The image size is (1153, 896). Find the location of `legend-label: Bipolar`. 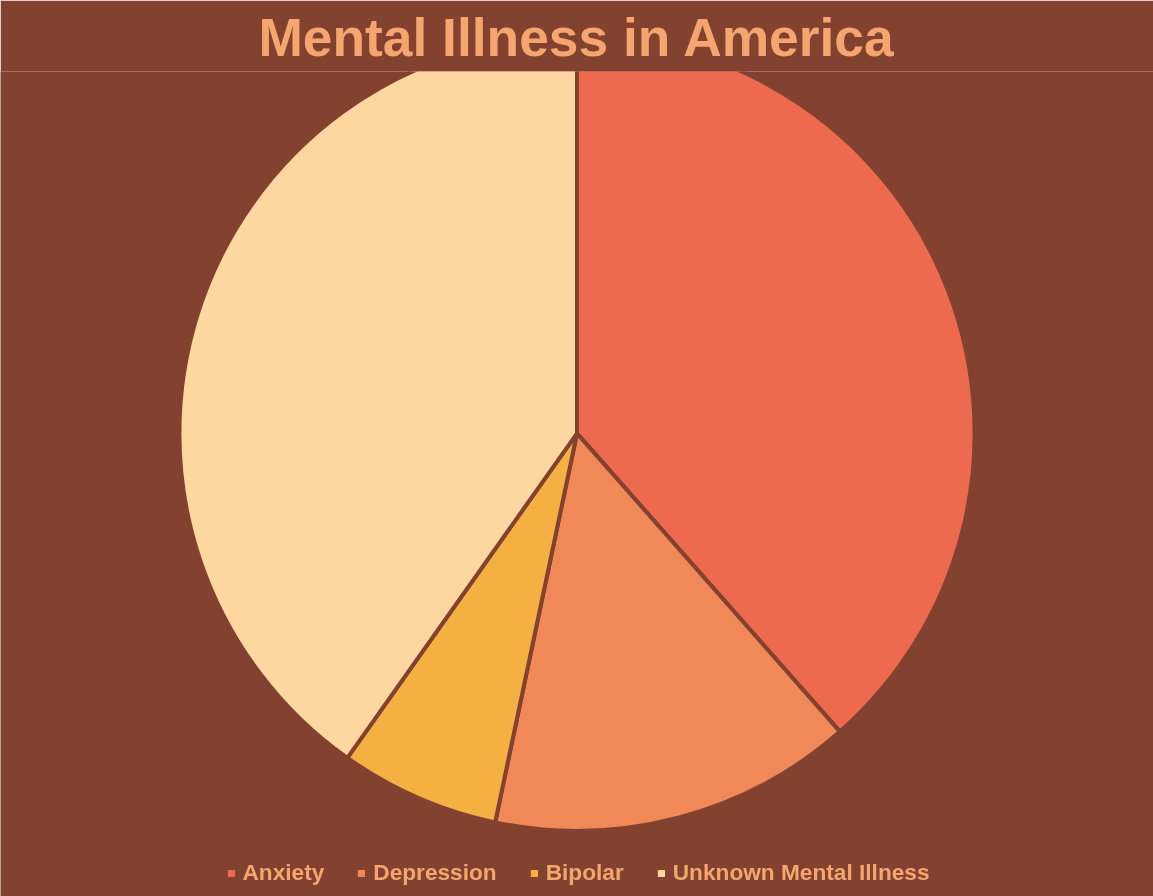

legend-label: Bipolar is located at coordinates (584, 872).